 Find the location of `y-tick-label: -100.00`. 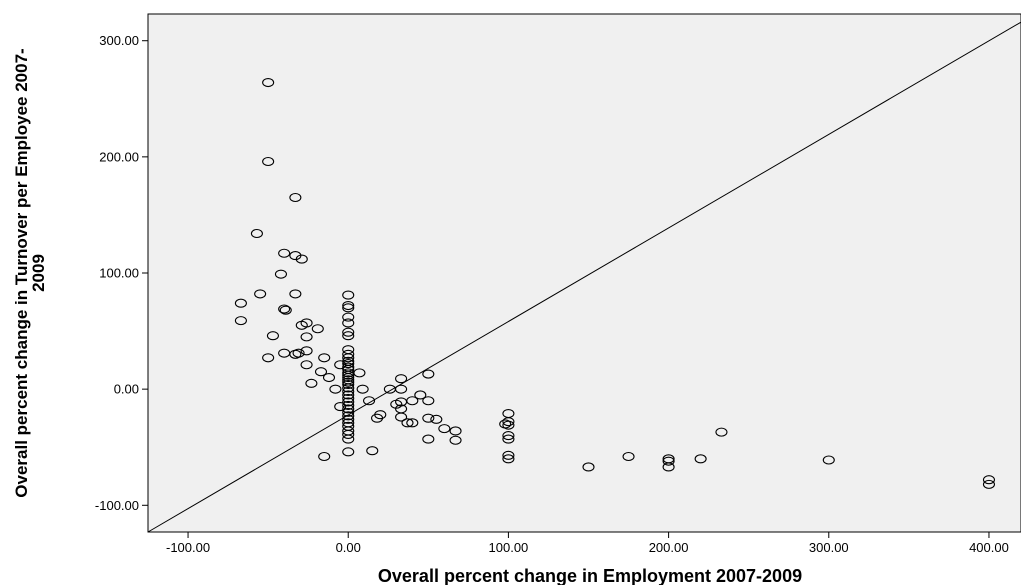

y-tick-label: -100.00 is located at coordinates (117, 505).